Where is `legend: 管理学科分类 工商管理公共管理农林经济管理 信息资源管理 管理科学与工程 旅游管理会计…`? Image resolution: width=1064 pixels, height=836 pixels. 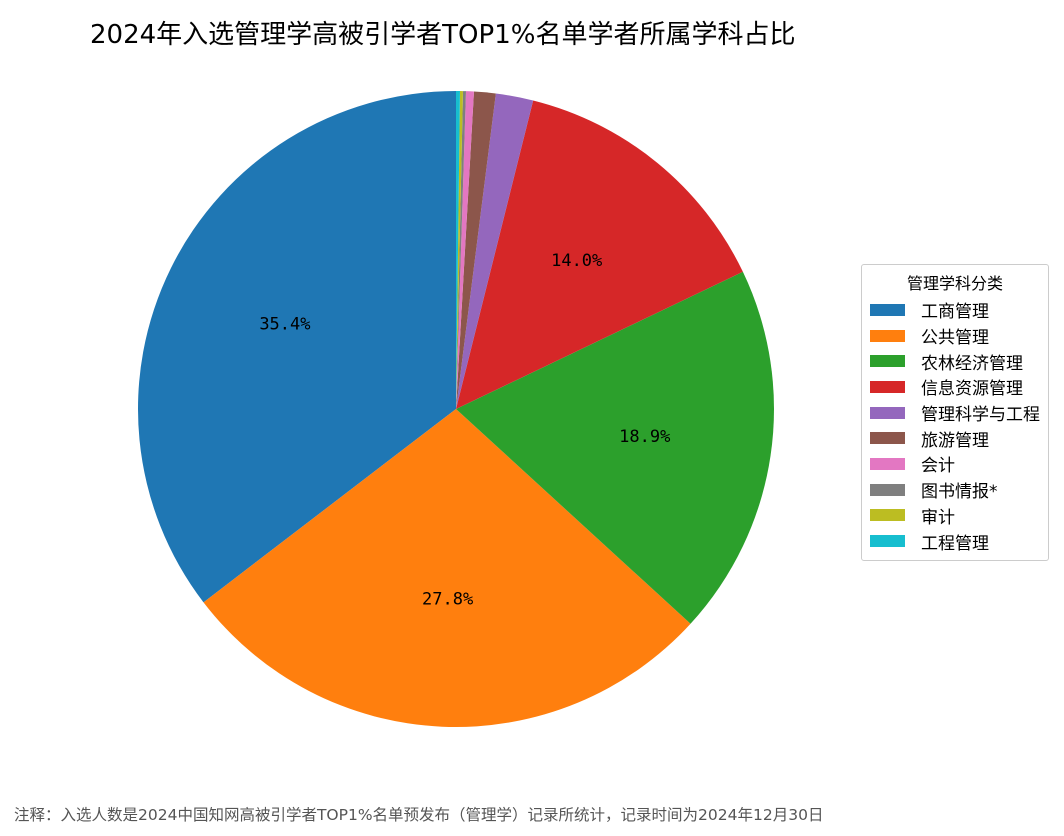 legend: 管理学科分类 工商管理公共管理农林经济管理 信息资源管理 管理科学与工程 旅游管理会计… is located at coordinates (955, 412).